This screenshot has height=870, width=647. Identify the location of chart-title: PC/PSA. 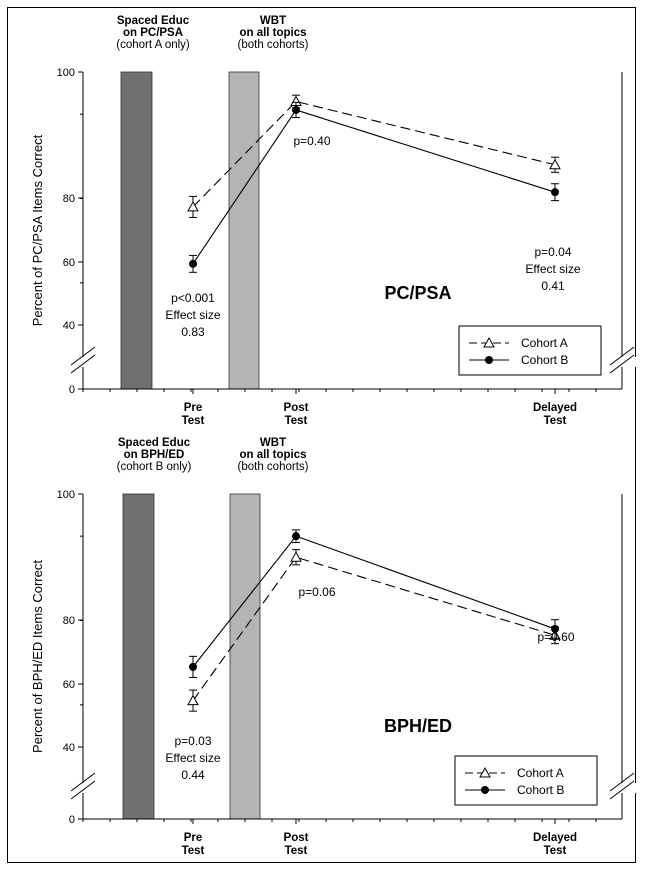
(417, 293).